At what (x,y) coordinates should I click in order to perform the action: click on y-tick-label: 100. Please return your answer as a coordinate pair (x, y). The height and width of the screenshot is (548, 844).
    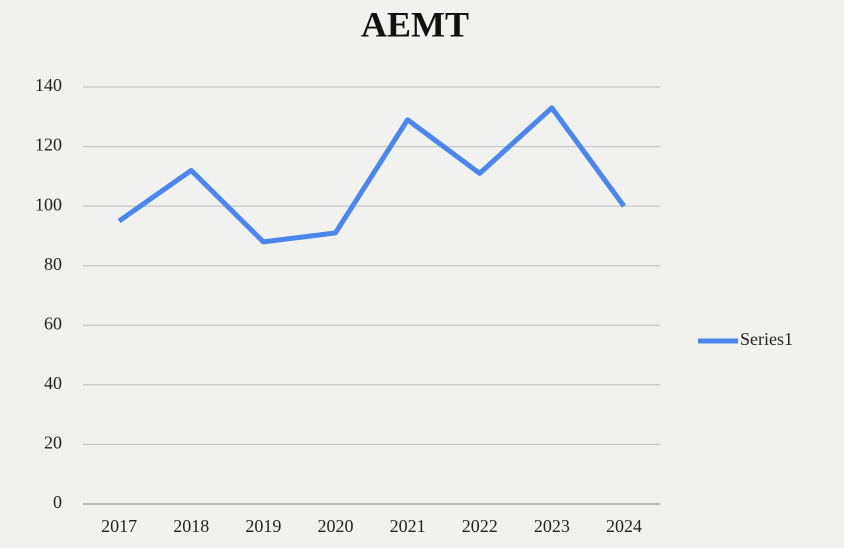
    Looking at the image, I should click on (48, 204).